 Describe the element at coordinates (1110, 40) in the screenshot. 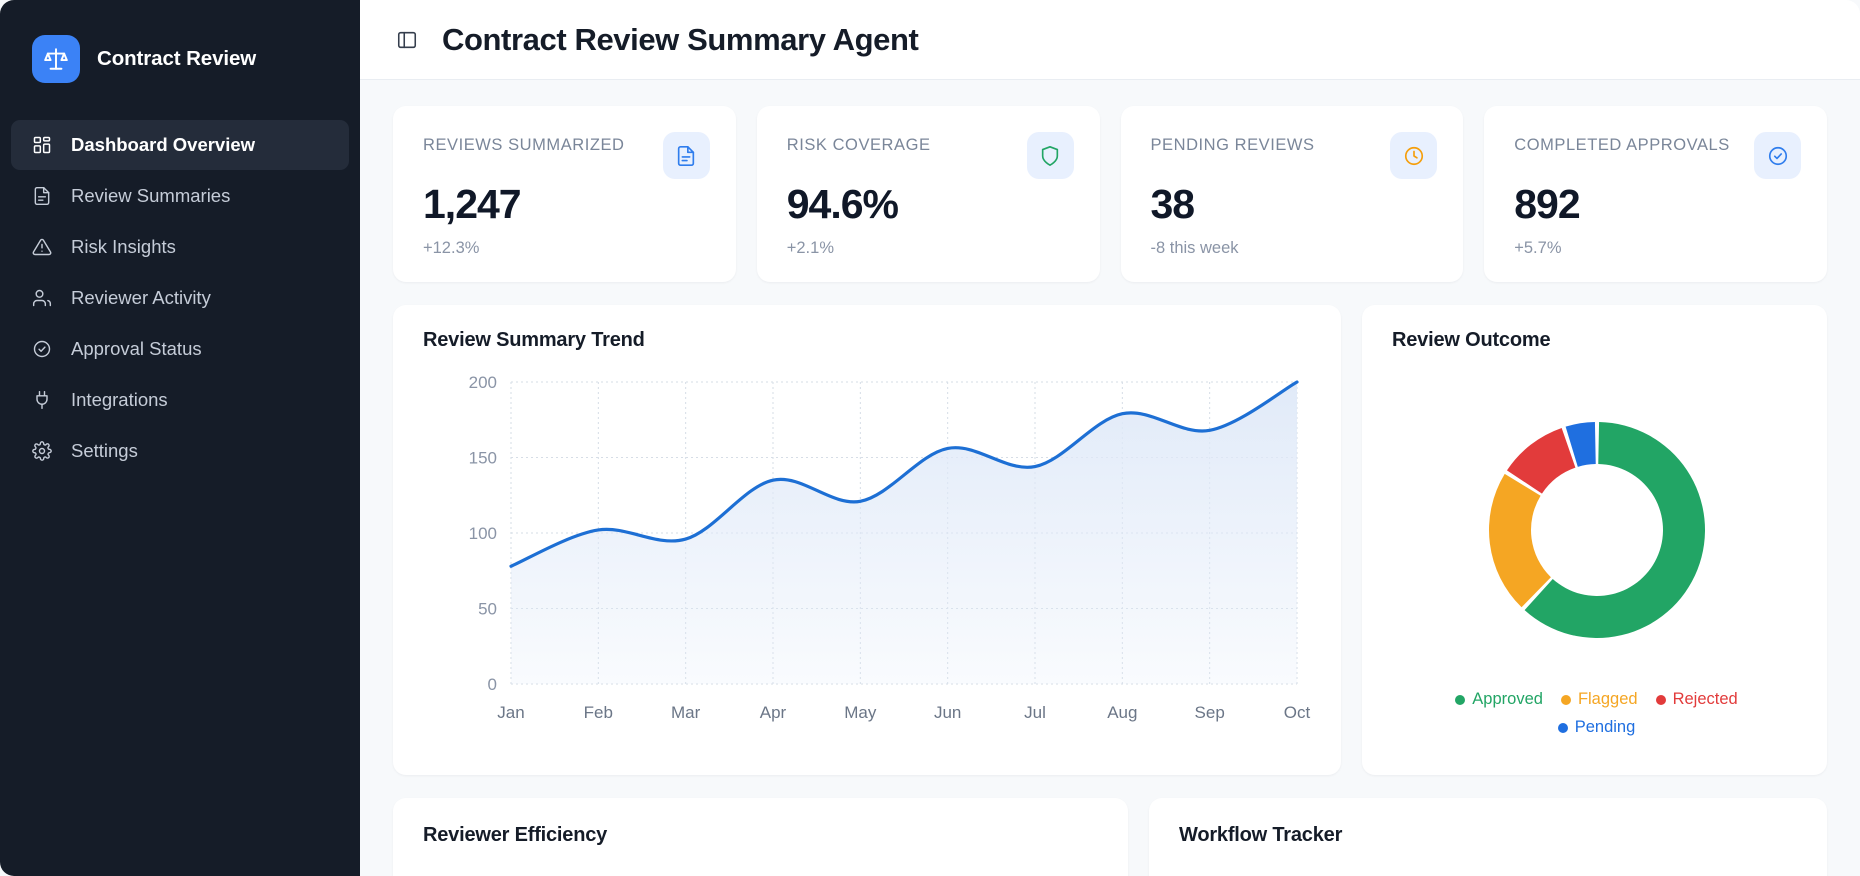

I see `top-bar: Contract Review Summary Agent` at that location.